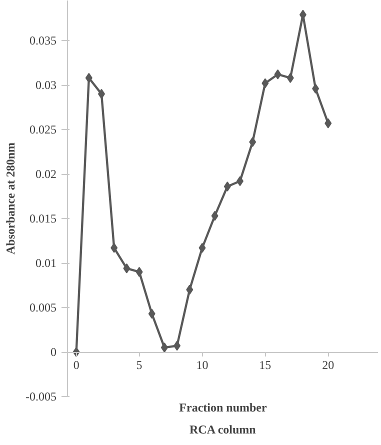 This screenshot has height=445, width=381. What do you see at coordinates (265, 365) in the screenshot?
I see `x-tick-label: 15` at bounding box center [265, 365].